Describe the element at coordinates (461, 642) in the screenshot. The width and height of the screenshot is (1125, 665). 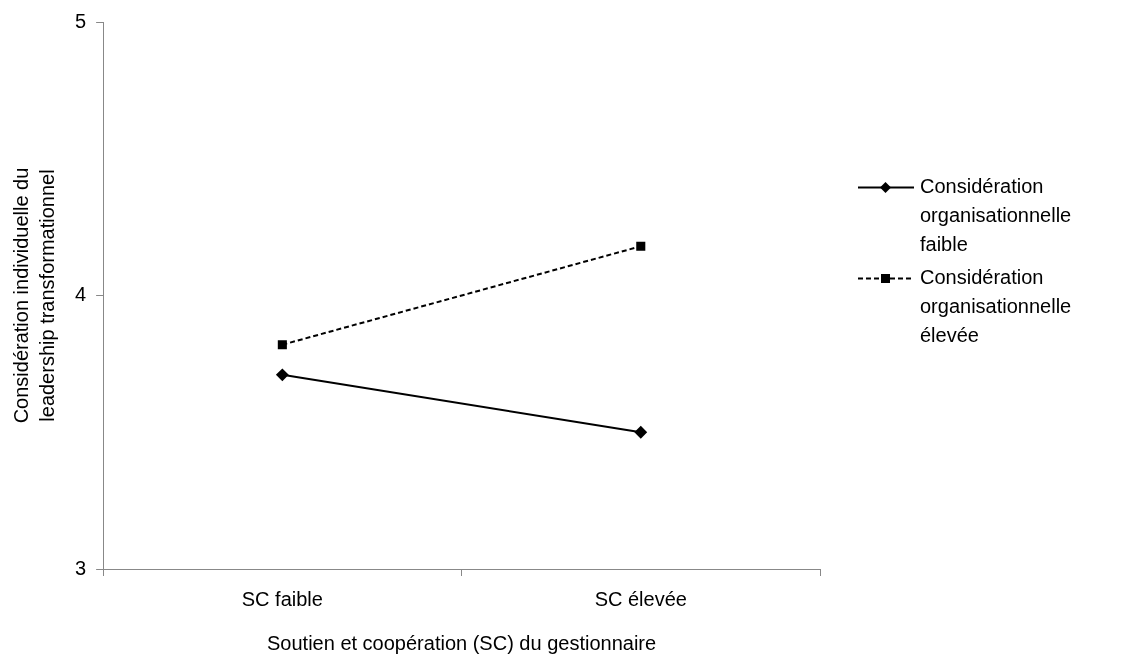
I see `x-axis-title: Soutien et coopération (SC) du gestionnaire` at that location.